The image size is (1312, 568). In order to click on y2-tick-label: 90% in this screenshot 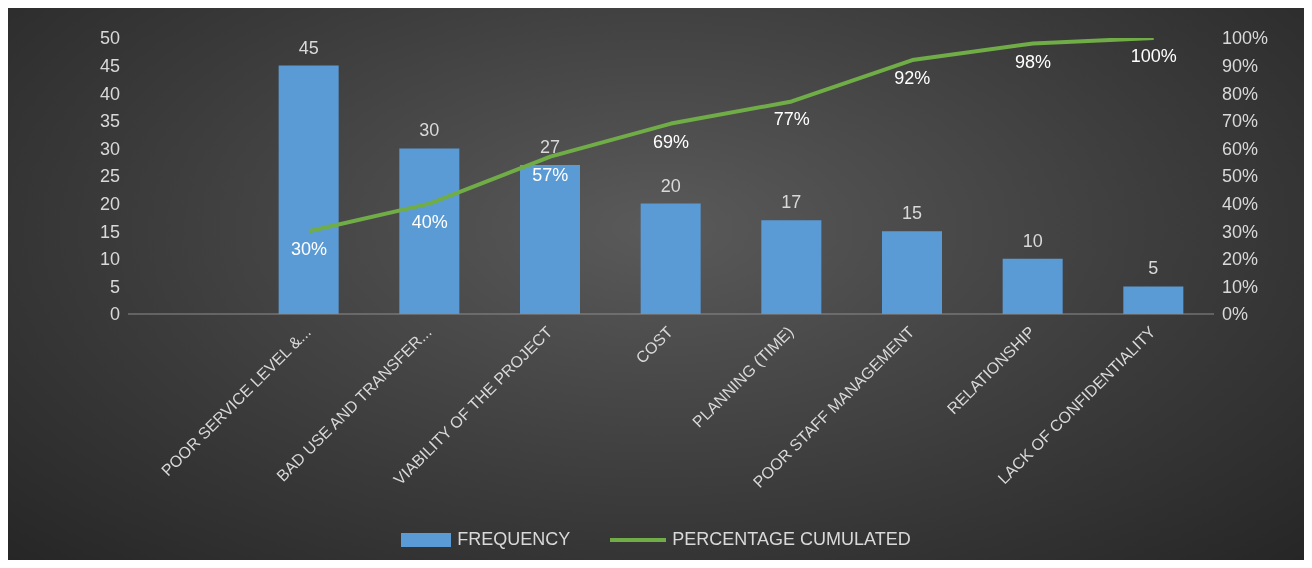, I will do `click(1240, 65)`.